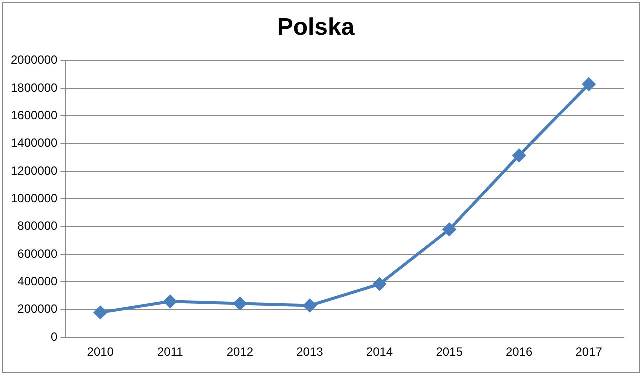 The width and height of the screenshot is (644, 377). Describe the element at coordinates (450, 352) in the screenshot. I see `x-tick-label: 2015` at that location.